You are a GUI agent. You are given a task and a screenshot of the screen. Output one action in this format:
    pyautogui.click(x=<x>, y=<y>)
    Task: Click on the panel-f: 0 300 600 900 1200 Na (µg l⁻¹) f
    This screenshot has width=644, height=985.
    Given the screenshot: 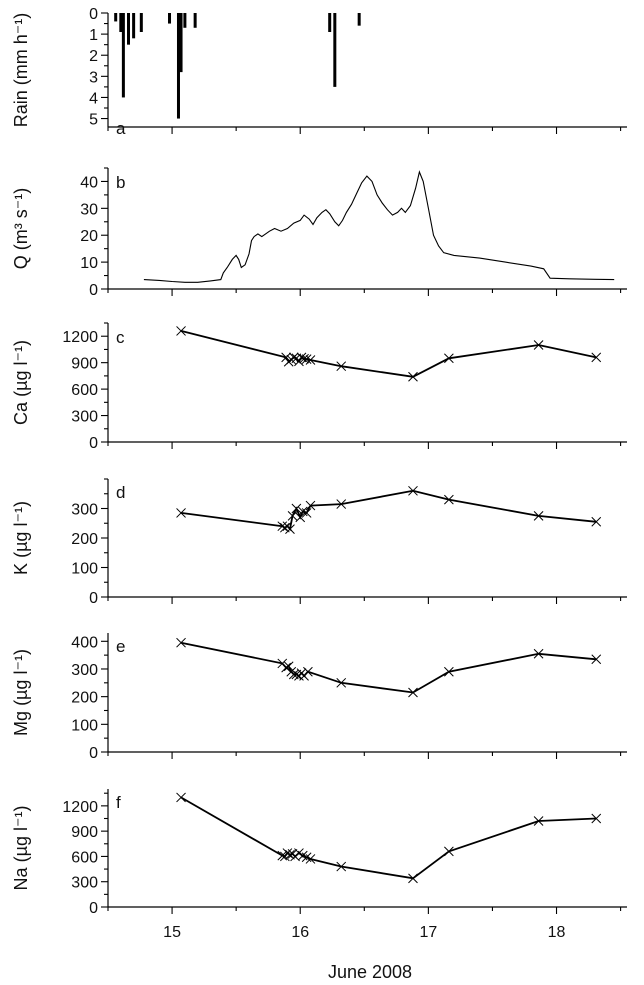 What is the action you would take?
    pyautogui.click(x=319, y=853)
    